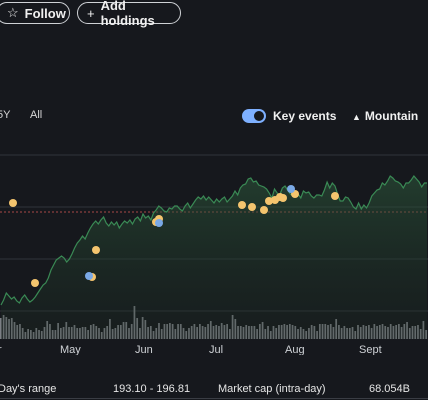 The image size is (428, 400). I want to click on follow-button: ☆ Follow, so click(35, 13).